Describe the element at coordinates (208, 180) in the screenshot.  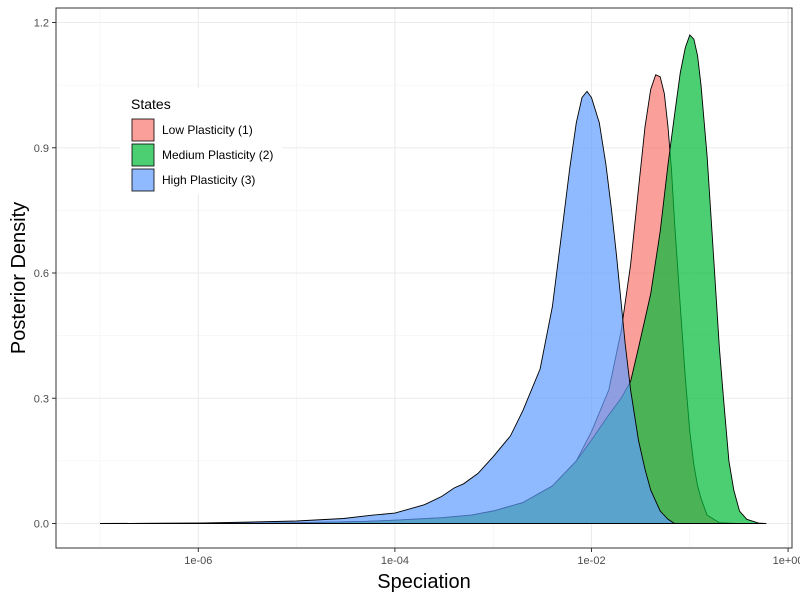
I see `legend-label-series-3: High Plasticity (3)` at that location.